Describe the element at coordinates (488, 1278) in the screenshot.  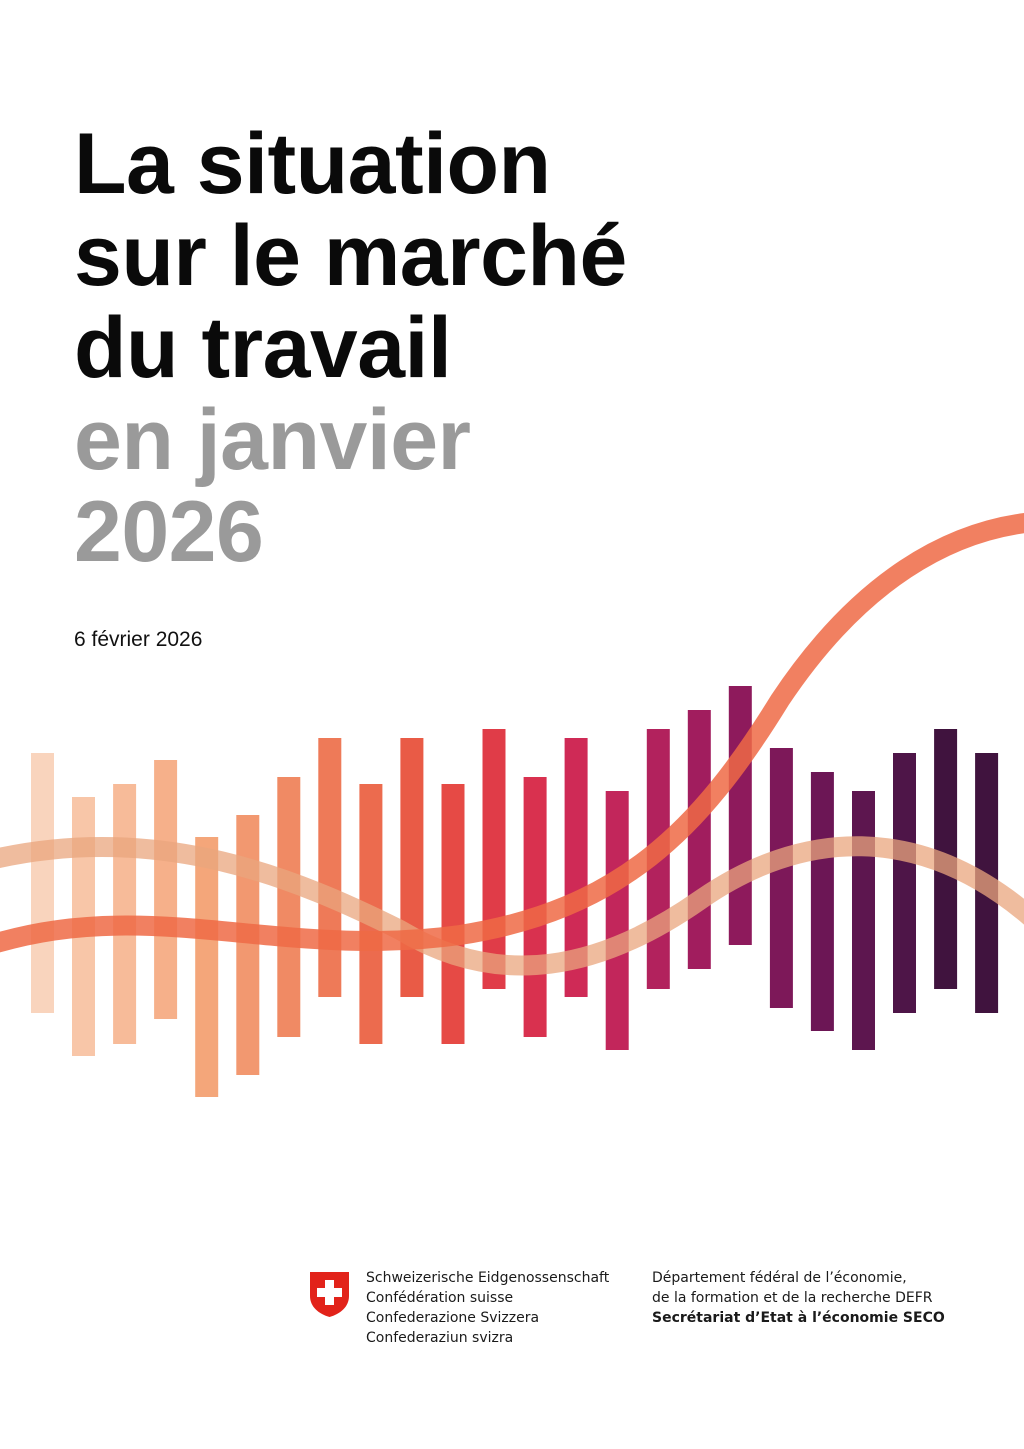
I see `confederation-line: Schweizerische Eidgenossenschaft` at that location.